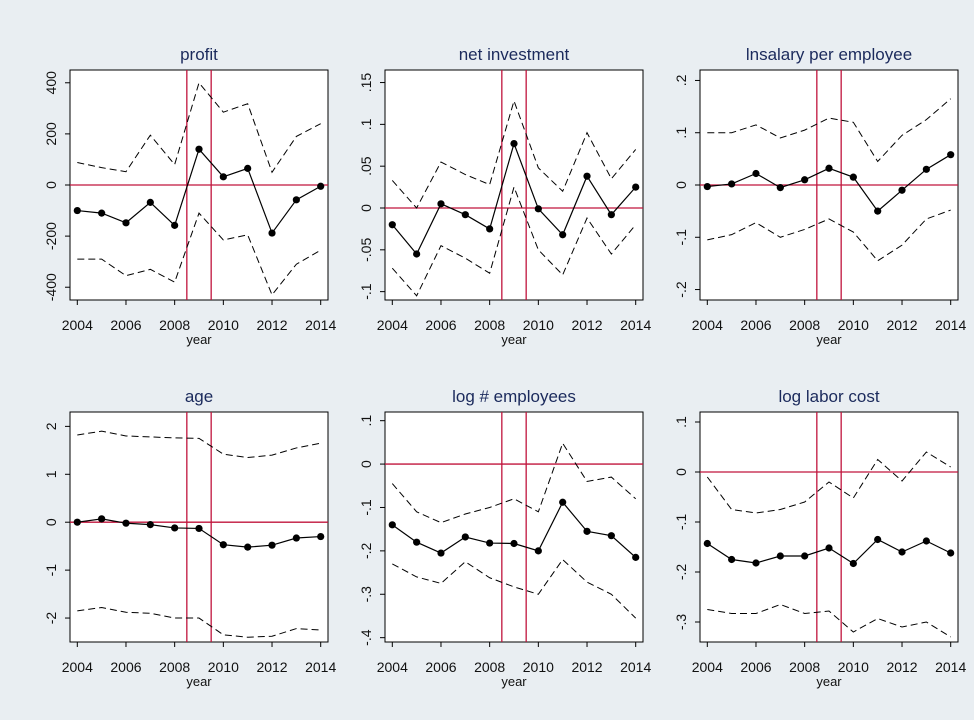 This screenshot has height=720, width=974. I want to click on panel-title: net investment, so click(514, 54).